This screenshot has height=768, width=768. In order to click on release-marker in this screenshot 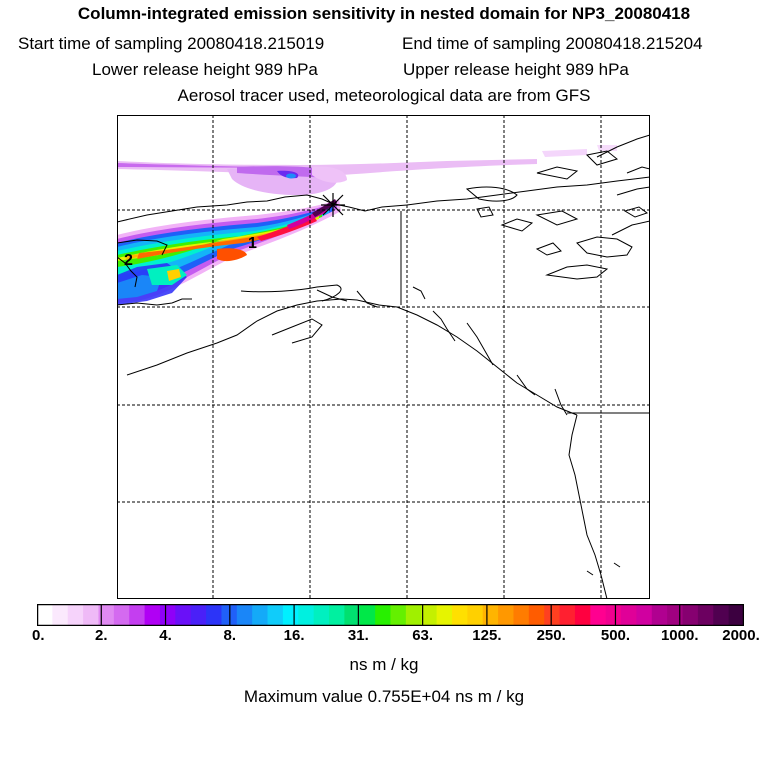, I will do `click(333, 205)`.